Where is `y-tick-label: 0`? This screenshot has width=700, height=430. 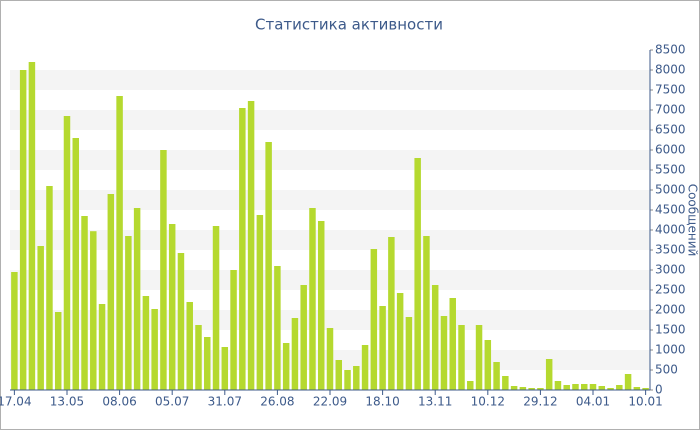
y-tick-label: 0 is located at coordinates (659, 390).